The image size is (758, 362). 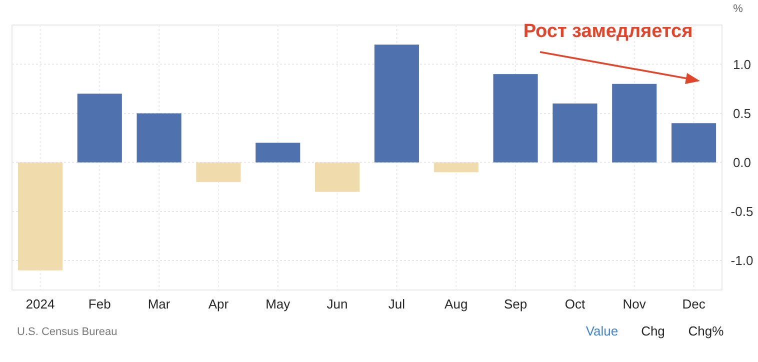 What do you see at coordinates (278, 304) in the screenshot?
I see `x-tick-label: May` at bounding box center [278, 304].